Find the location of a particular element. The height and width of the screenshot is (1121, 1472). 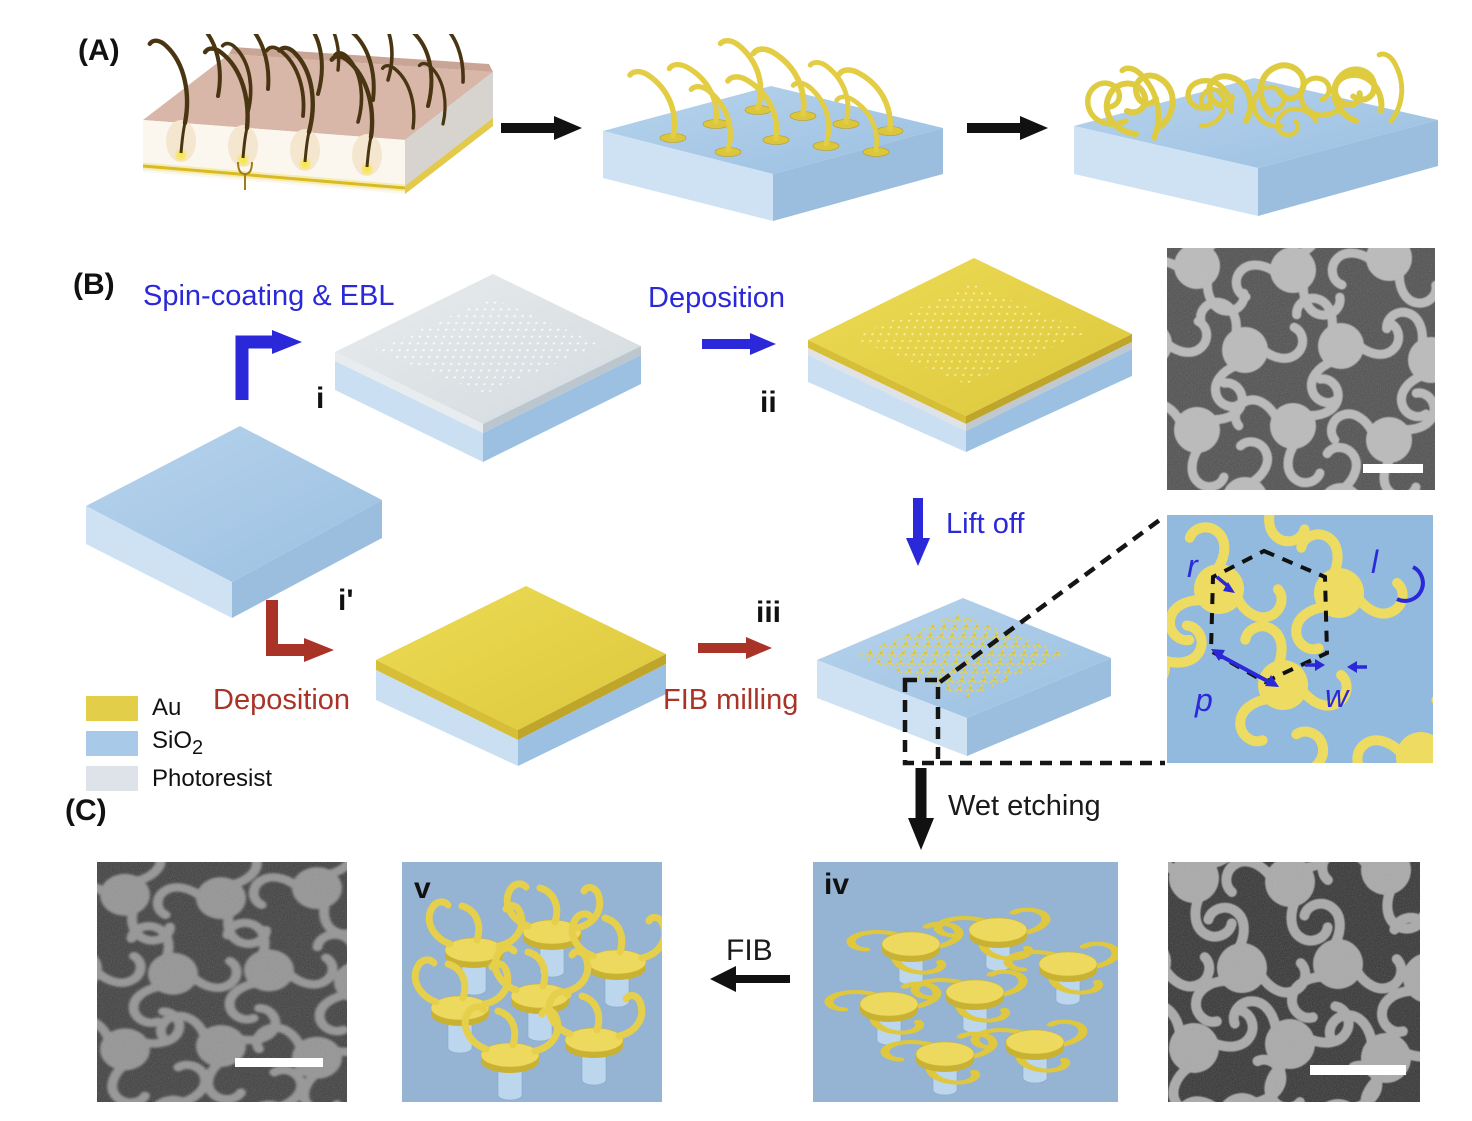

legend: Au SiO2 Photoresist is located at coordinates (179, 746).